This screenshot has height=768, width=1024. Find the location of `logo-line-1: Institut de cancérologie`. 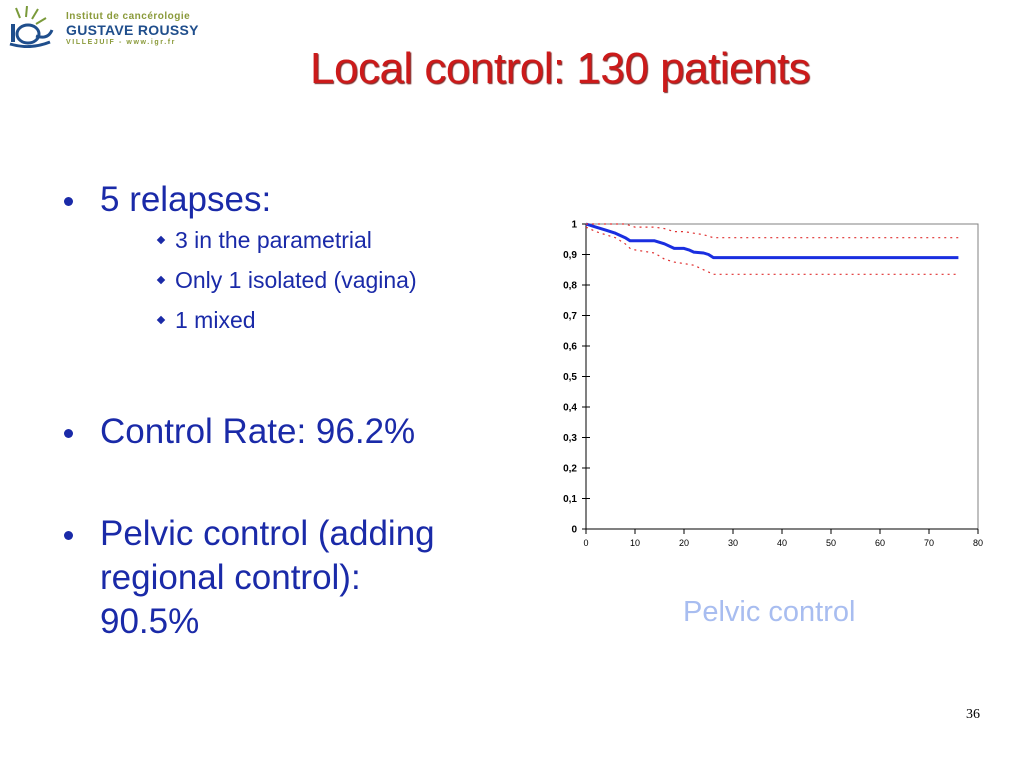

logo-line-1: Institut de cancérologie is located at coordinates (128, 16).